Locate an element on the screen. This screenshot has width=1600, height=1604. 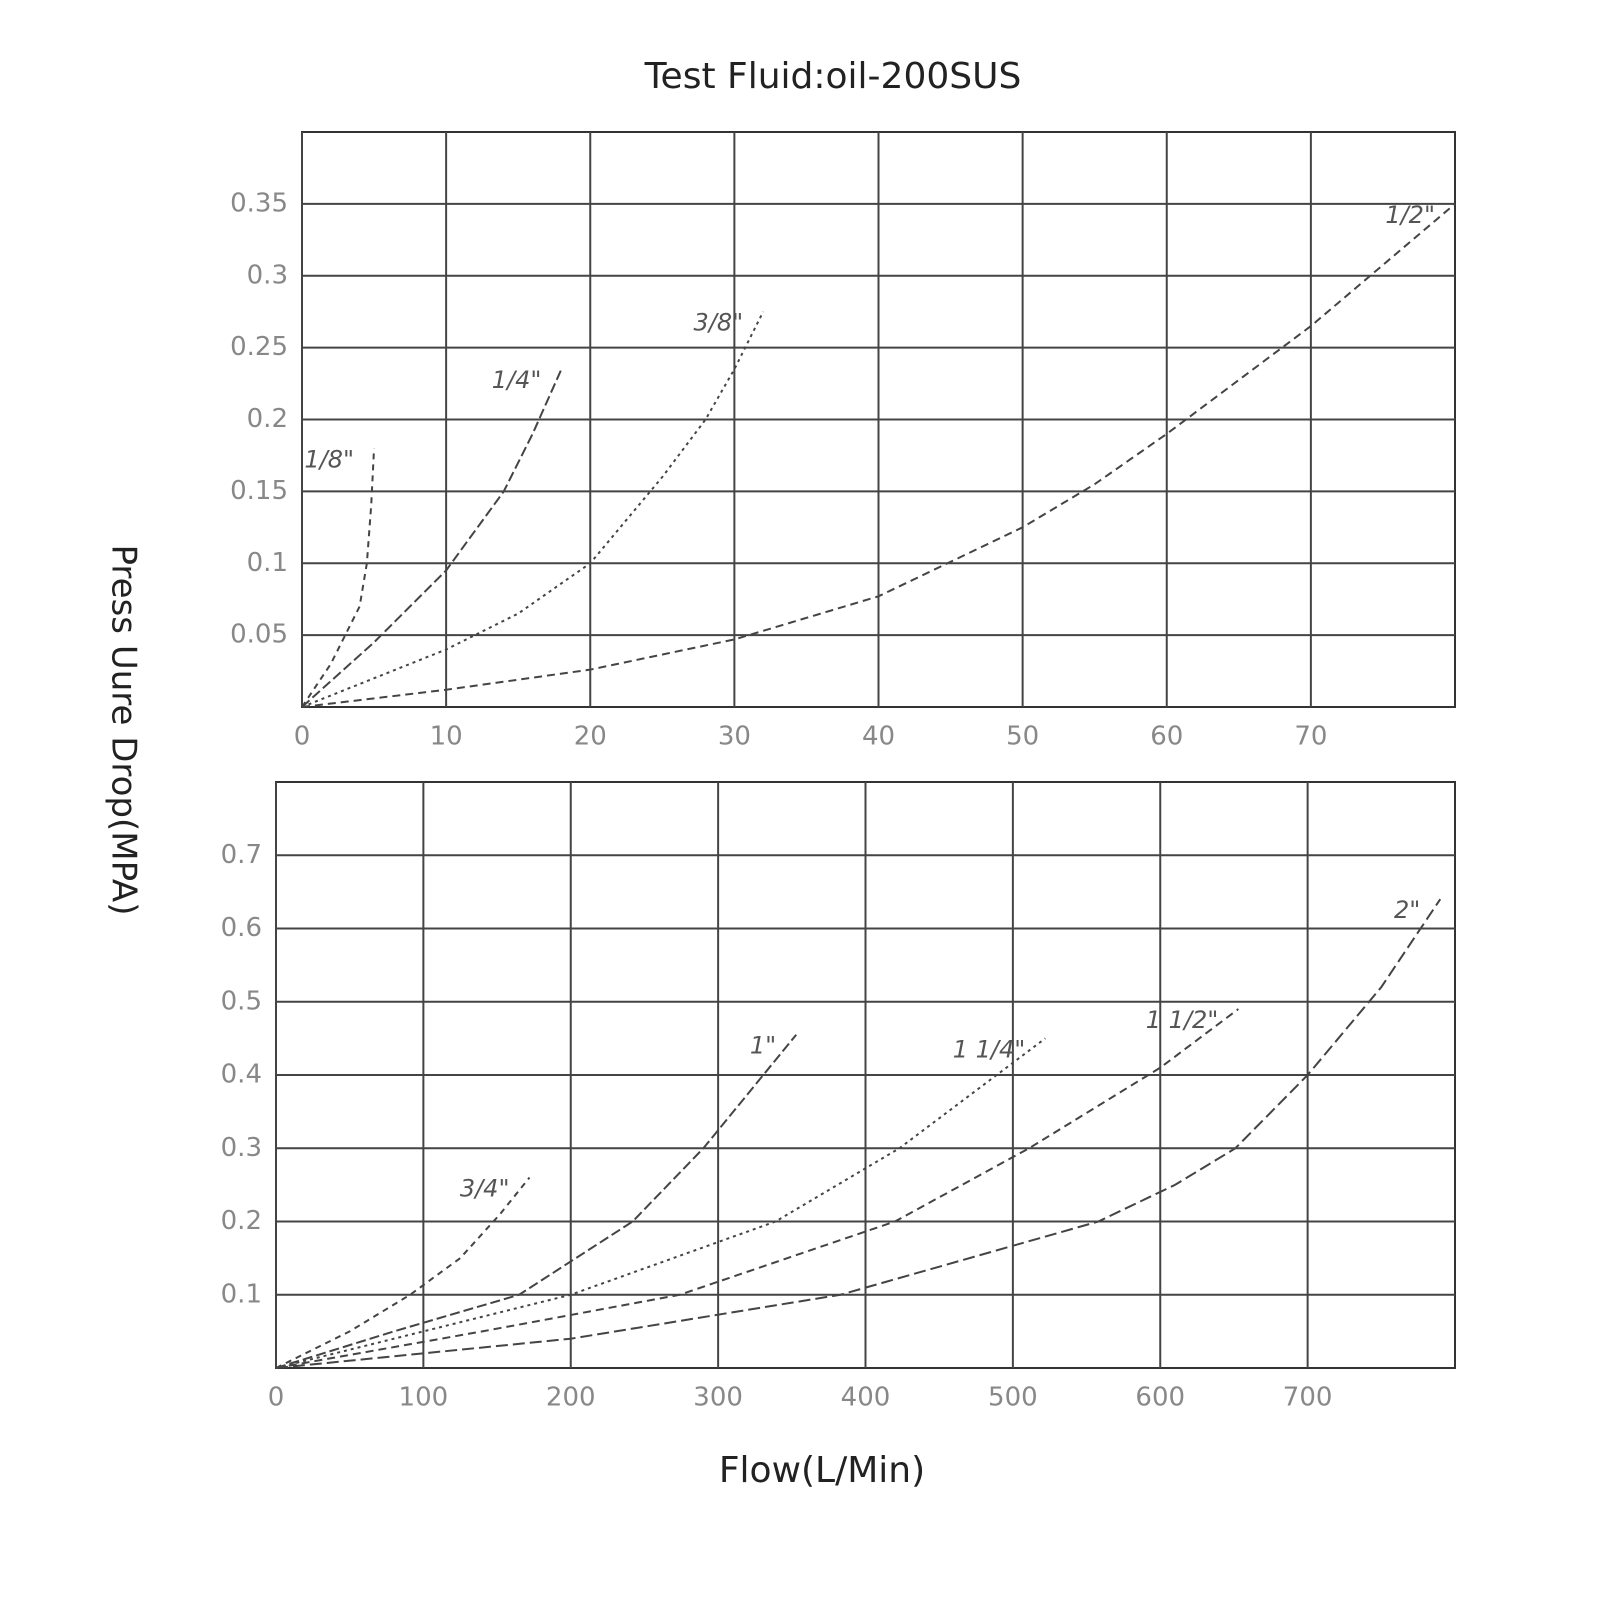
series-label: 3/8" is located at coordinates (719, 323).